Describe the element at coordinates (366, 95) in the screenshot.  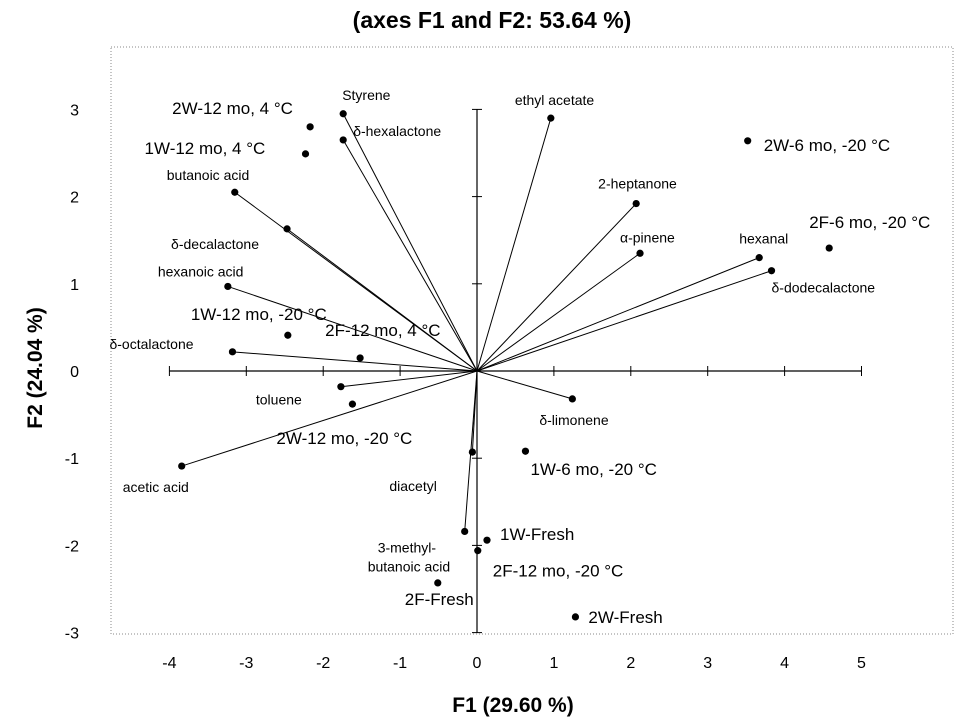
I see `variable-label: Styrene` at that location.